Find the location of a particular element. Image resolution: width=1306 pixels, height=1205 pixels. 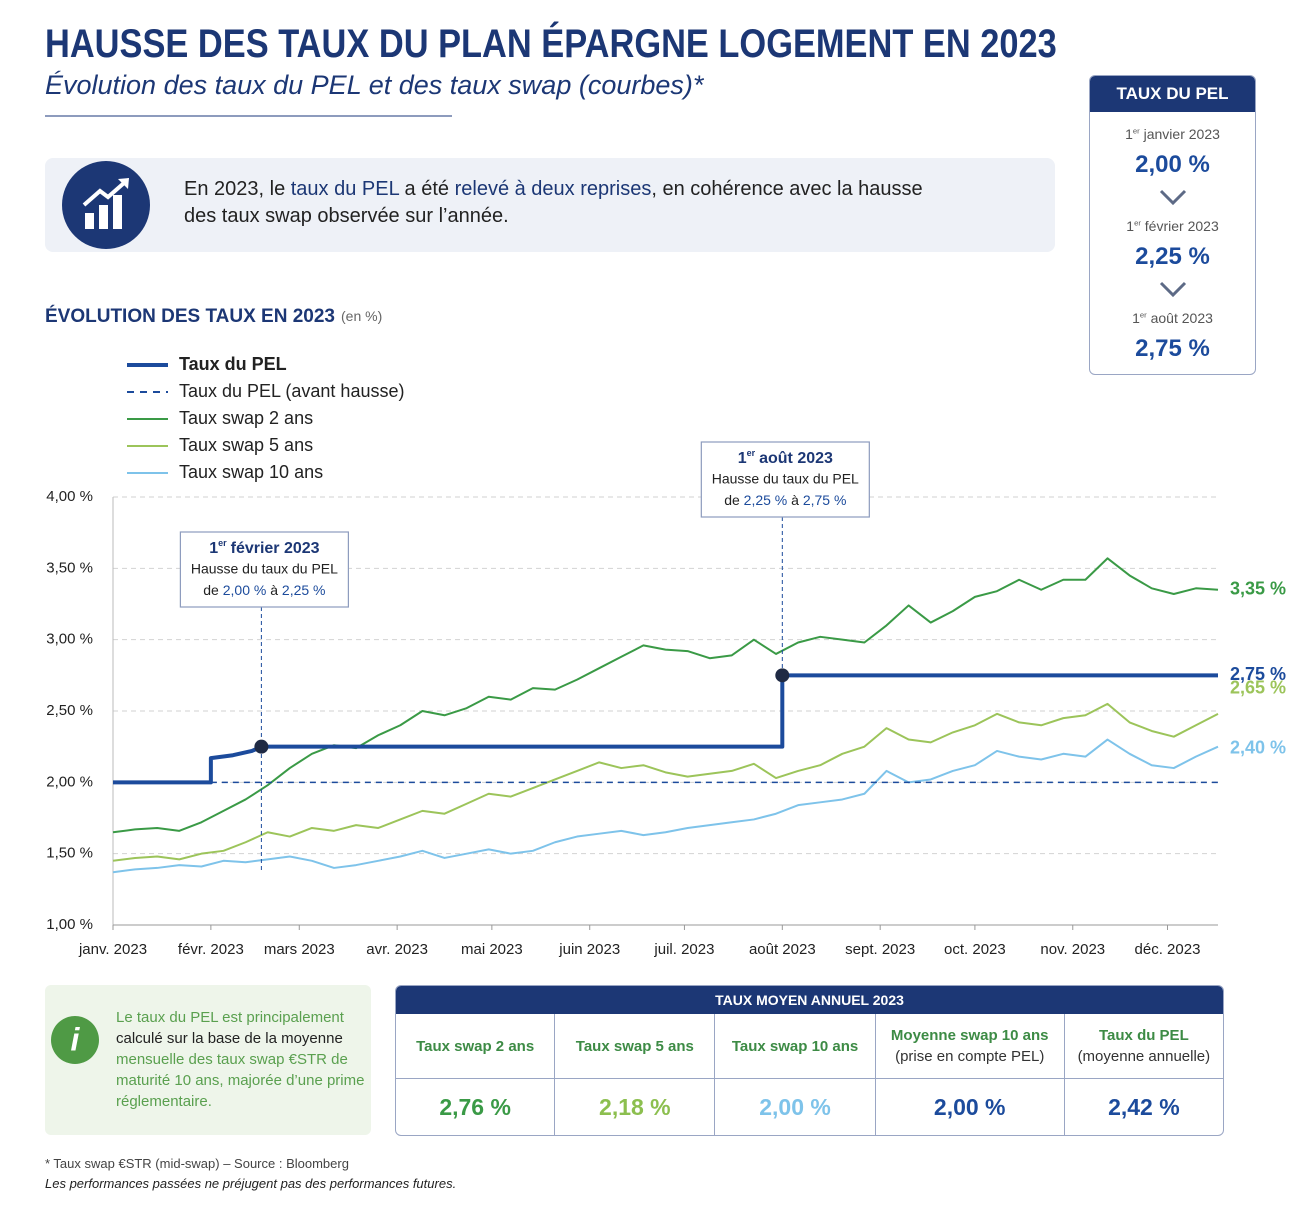

table-header-line: Taux swap 2 ans is located at coordinates (475, 1046).